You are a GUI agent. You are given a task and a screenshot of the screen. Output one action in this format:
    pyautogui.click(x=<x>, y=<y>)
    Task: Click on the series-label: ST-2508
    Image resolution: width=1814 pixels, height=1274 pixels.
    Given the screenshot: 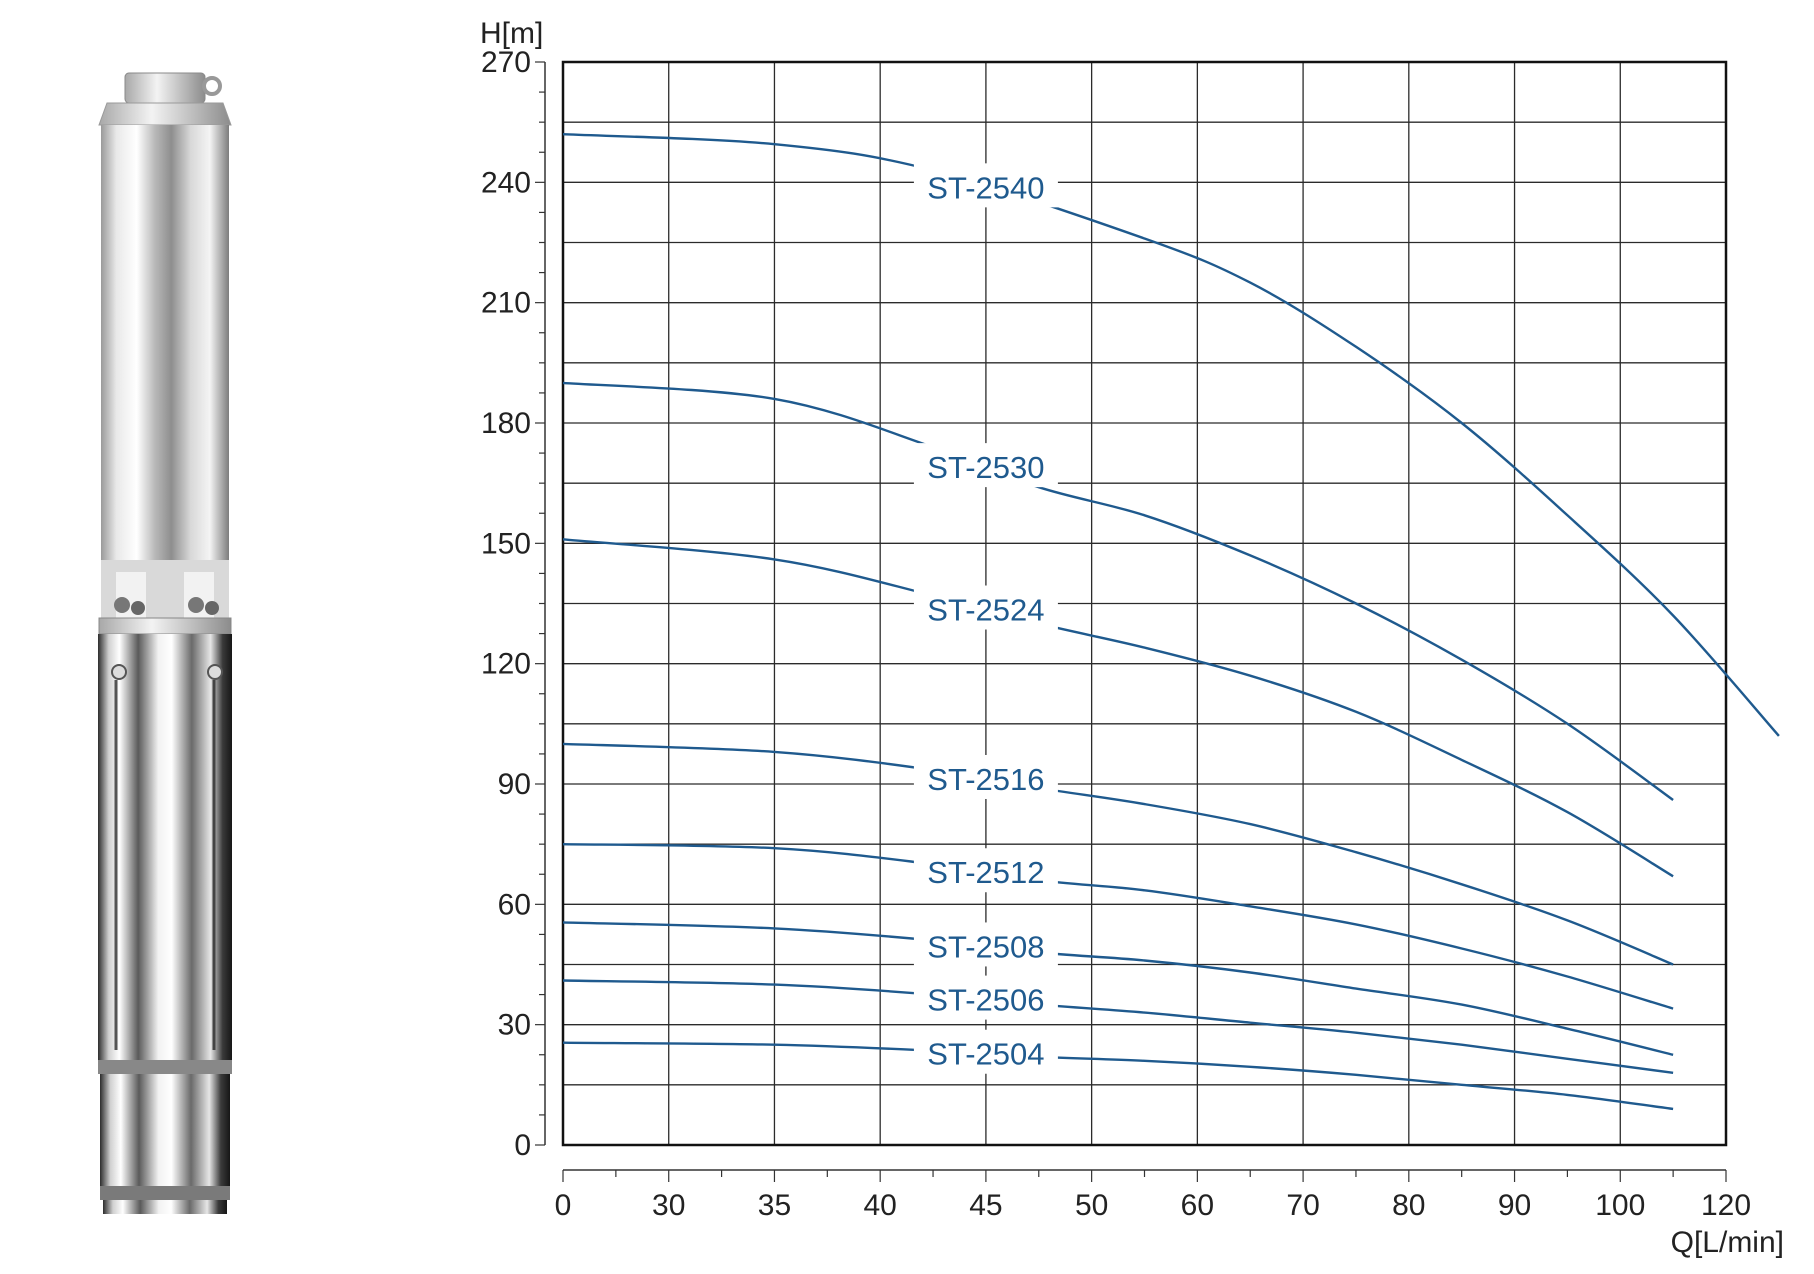 What is the action you would take?
    pyautogui.click(x=985, y=946)
    